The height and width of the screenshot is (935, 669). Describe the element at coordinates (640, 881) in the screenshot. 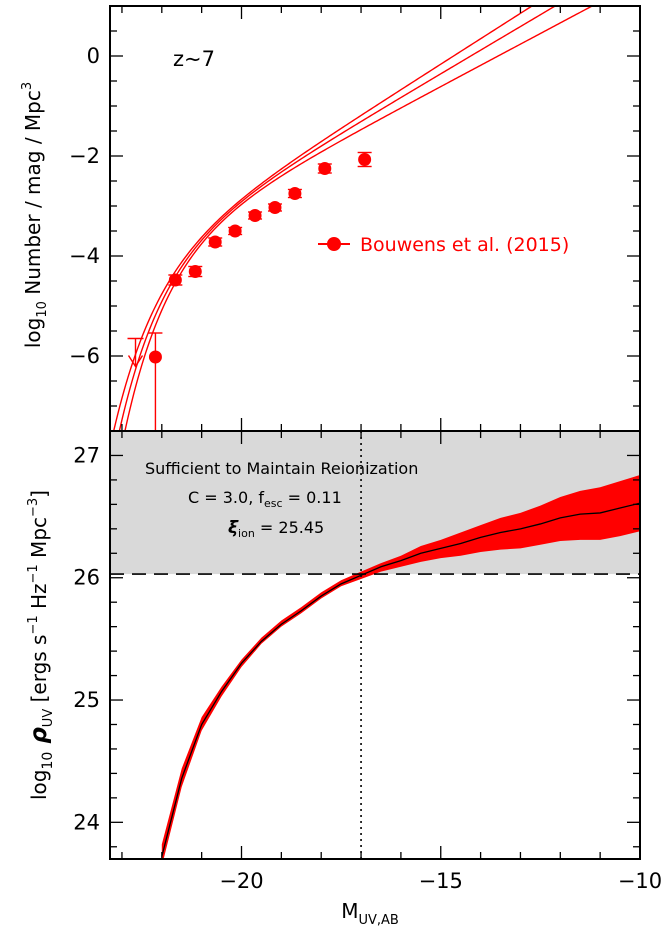

I see `x-tick-label: −10` at that location.